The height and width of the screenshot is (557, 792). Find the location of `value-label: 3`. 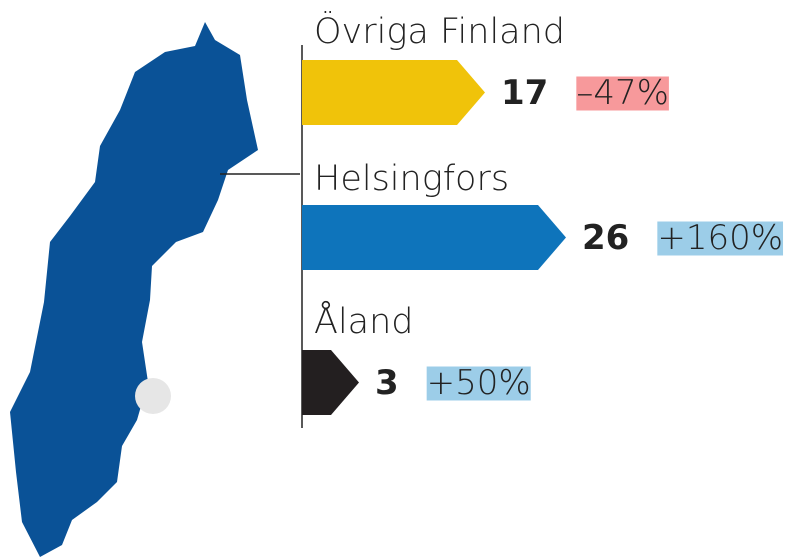

value-label: 3 is located at coordinates (387, 383).